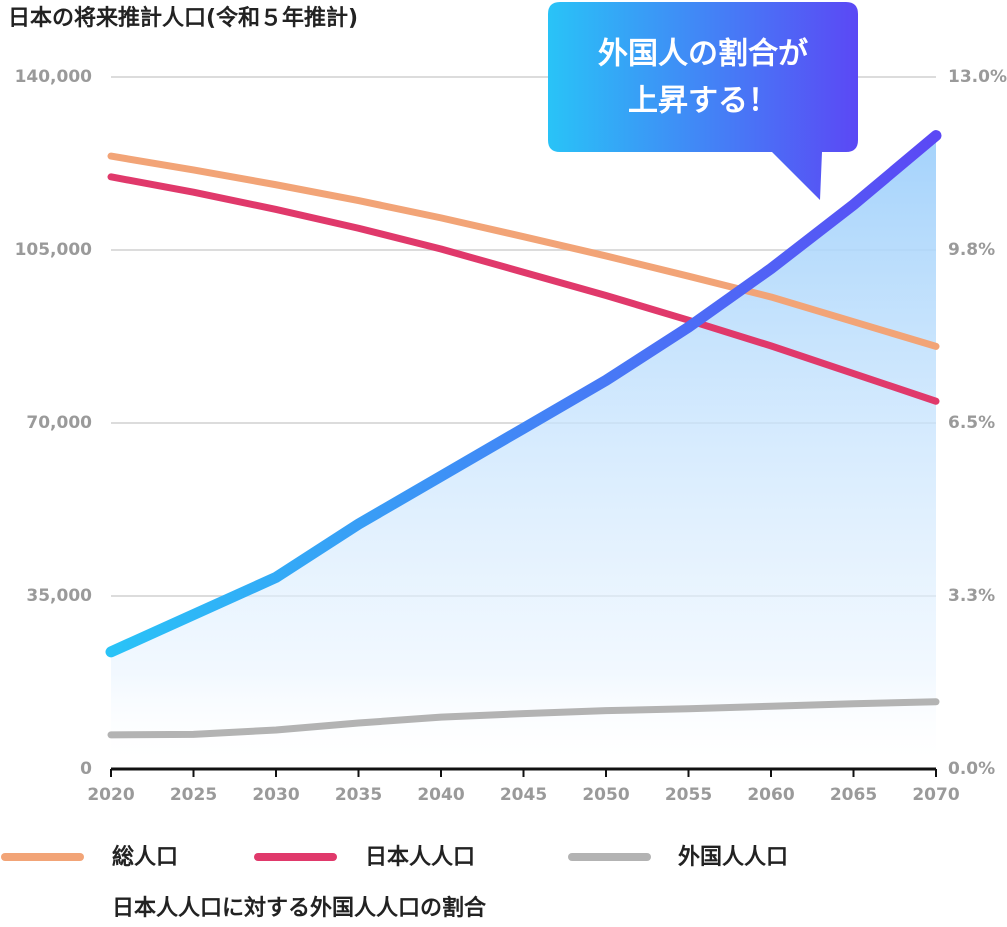  What do you see at coordinates (193, 795) in the screenshot?
I see `x-tick-label: 2025` at bounding box center [193, 795].